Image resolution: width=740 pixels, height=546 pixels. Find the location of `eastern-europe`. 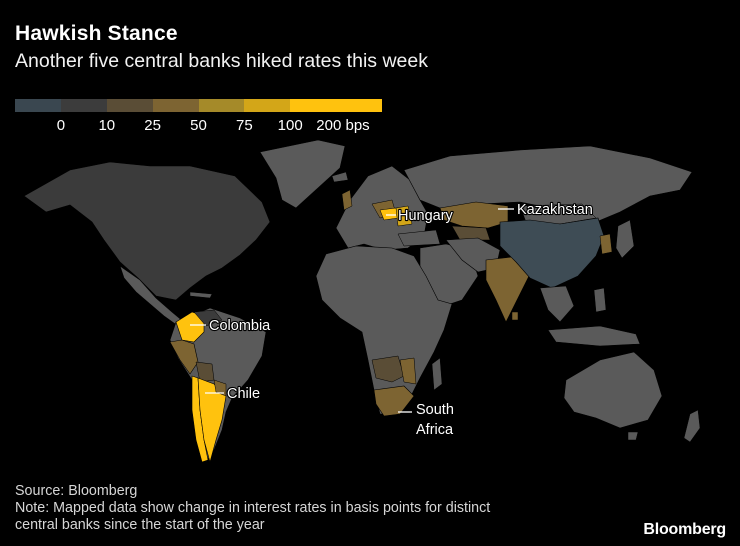

eastern-europe is located at coordinates (404, 216).